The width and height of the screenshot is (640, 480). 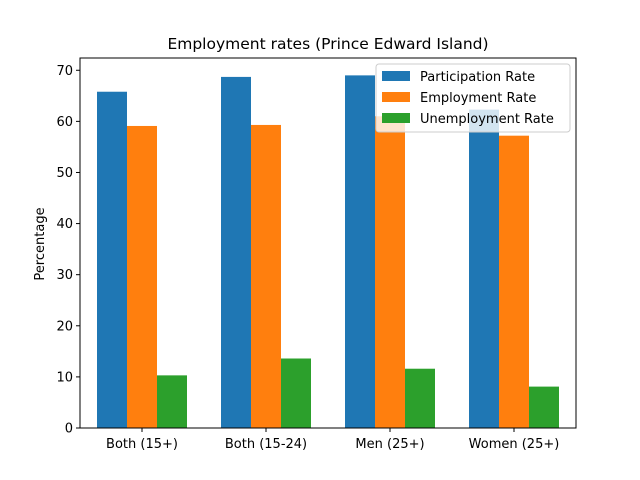 I want to click on y-axis: 0 10 20 30 40 50 60 70, so click(x=68, y=250).